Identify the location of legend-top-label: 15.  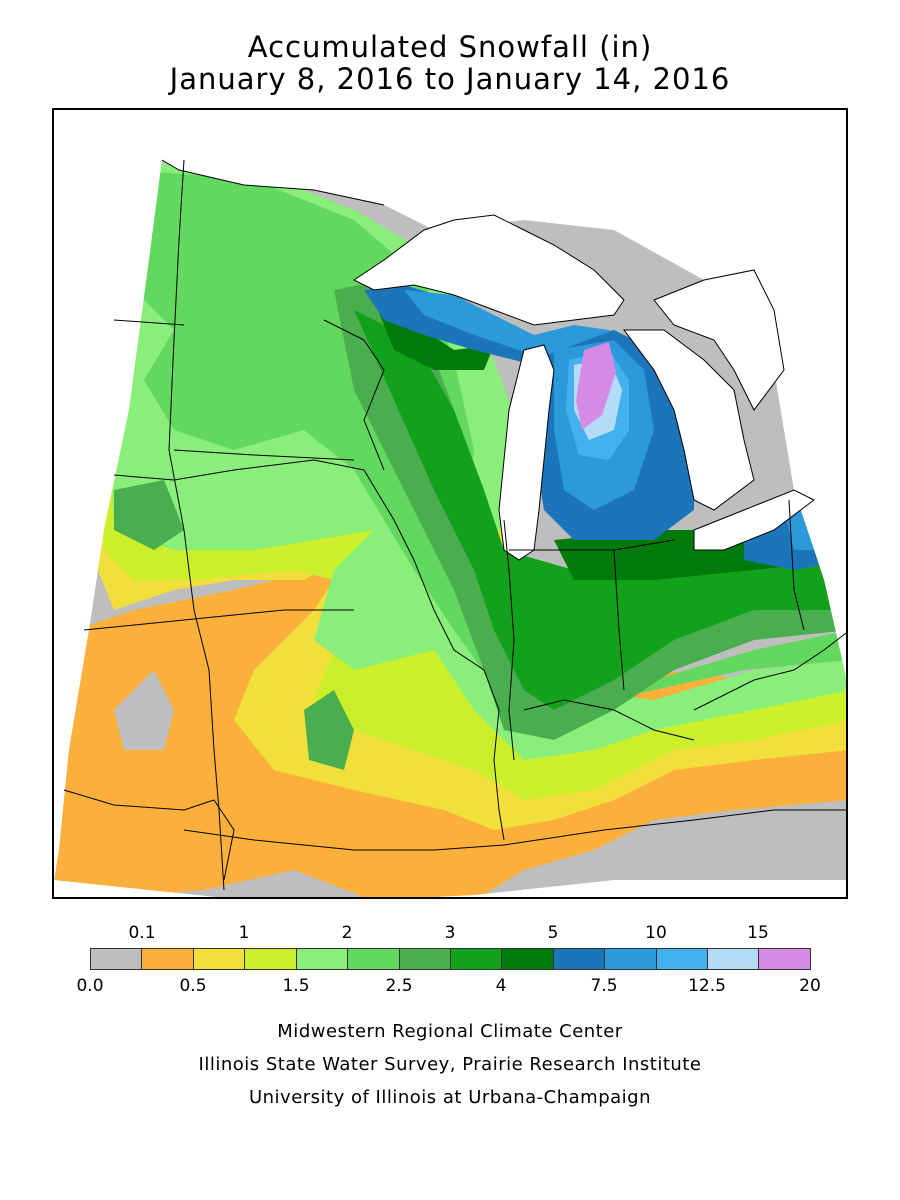
(758, 933).